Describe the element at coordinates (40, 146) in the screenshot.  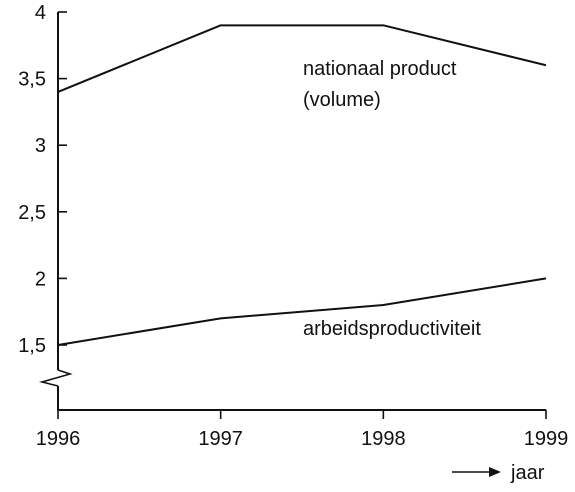
I see `y-tick-label: 3` at that location.